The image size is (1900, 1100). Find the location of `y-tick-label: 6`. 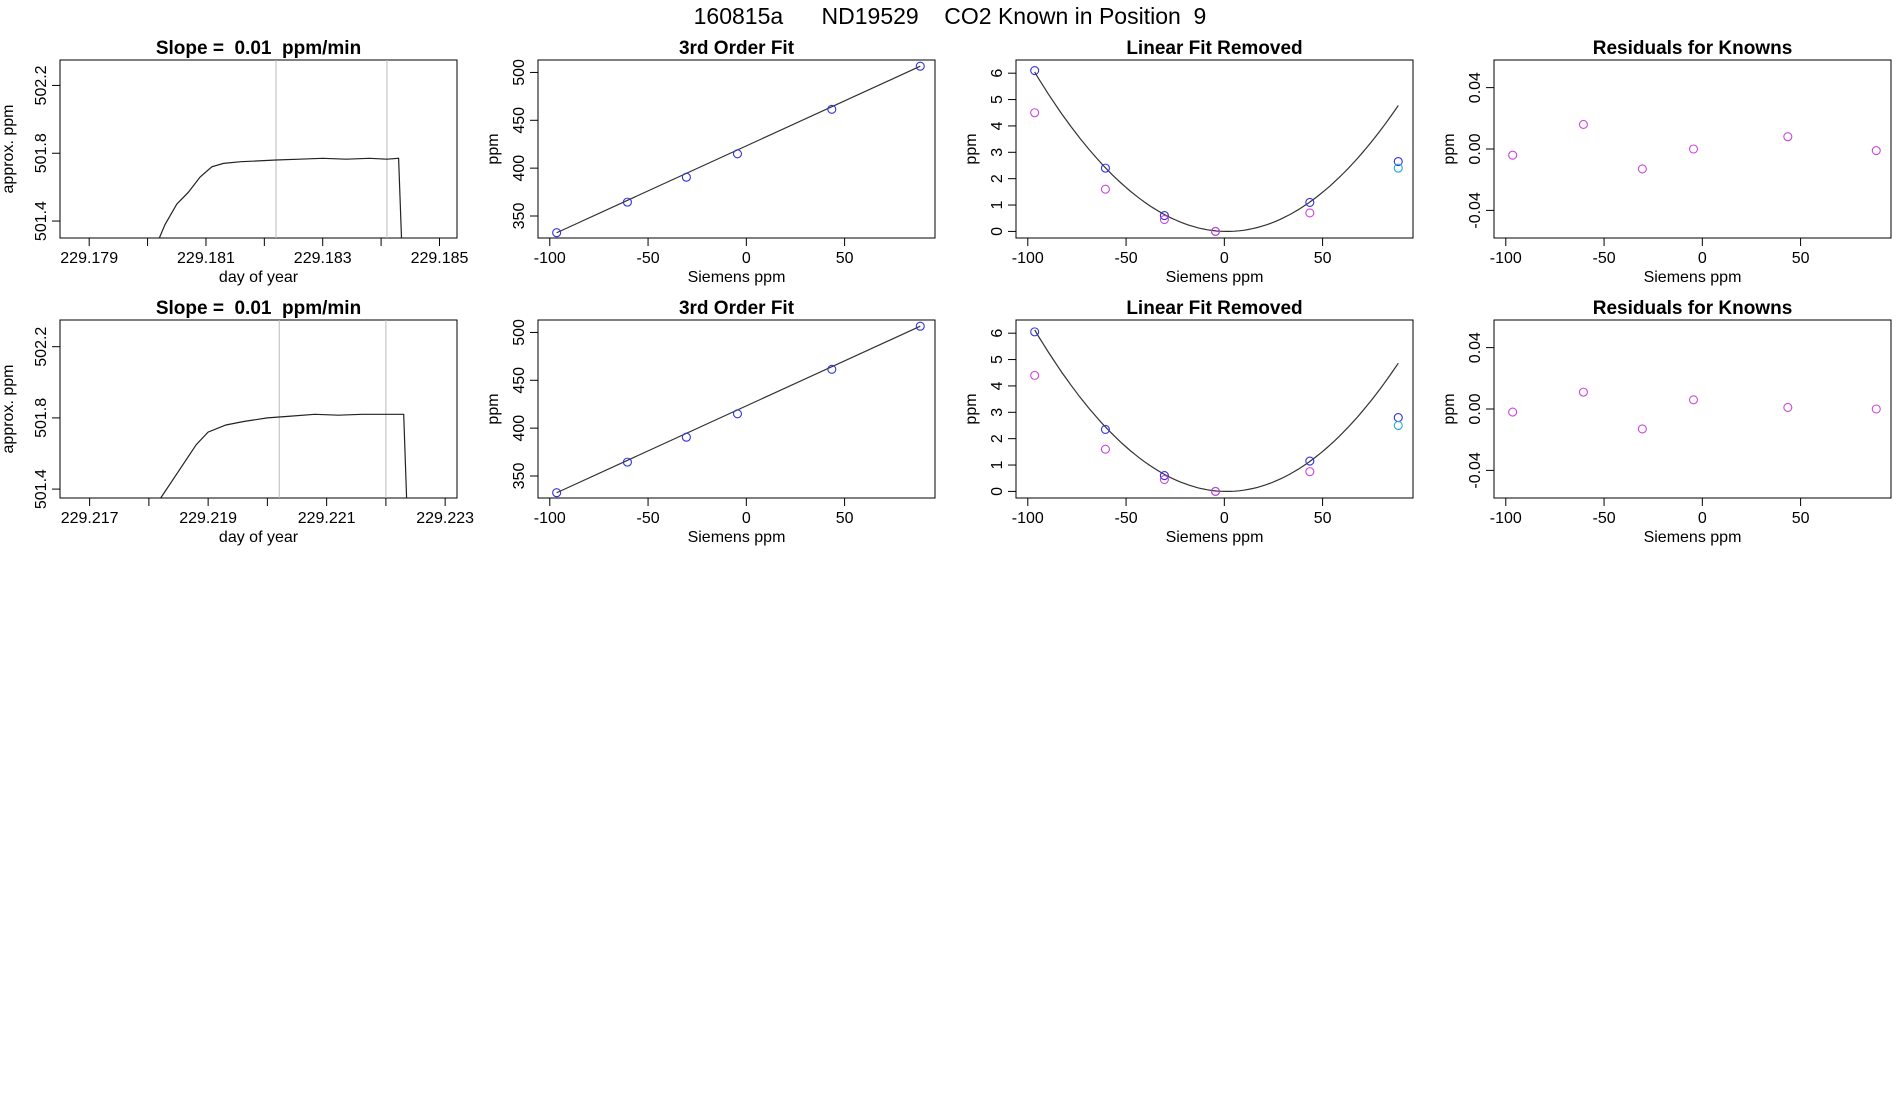

y-tick-label: 6 is located at coordinates (997, 333).